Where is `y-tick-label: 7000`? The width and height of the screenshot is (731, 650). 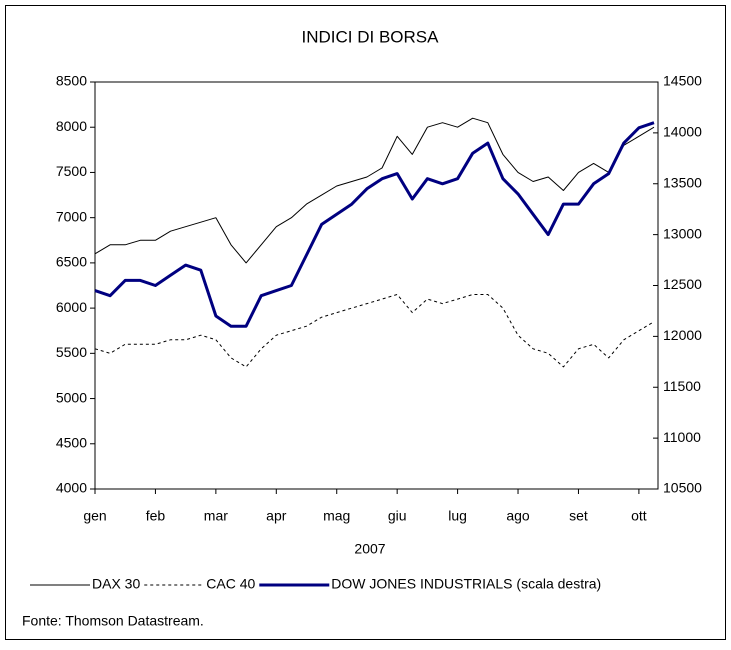 y-tick-label: 7000 is located at coordinates (71, 216).